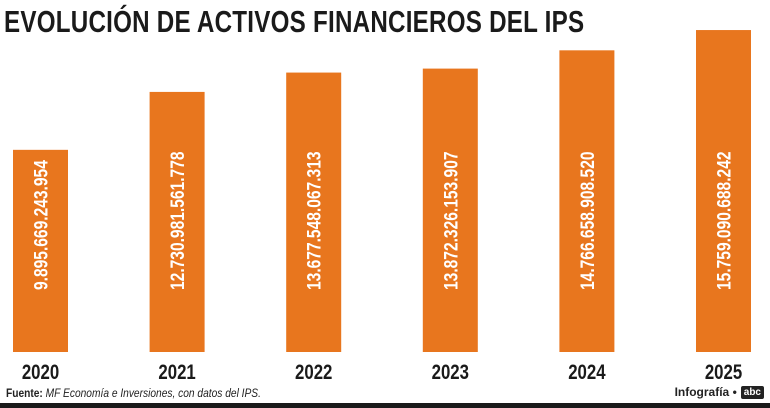  What do you see at coordinates (752, 392) in the screenshot?
I see `abc-logo: abc` at bounding box center [752, 392].